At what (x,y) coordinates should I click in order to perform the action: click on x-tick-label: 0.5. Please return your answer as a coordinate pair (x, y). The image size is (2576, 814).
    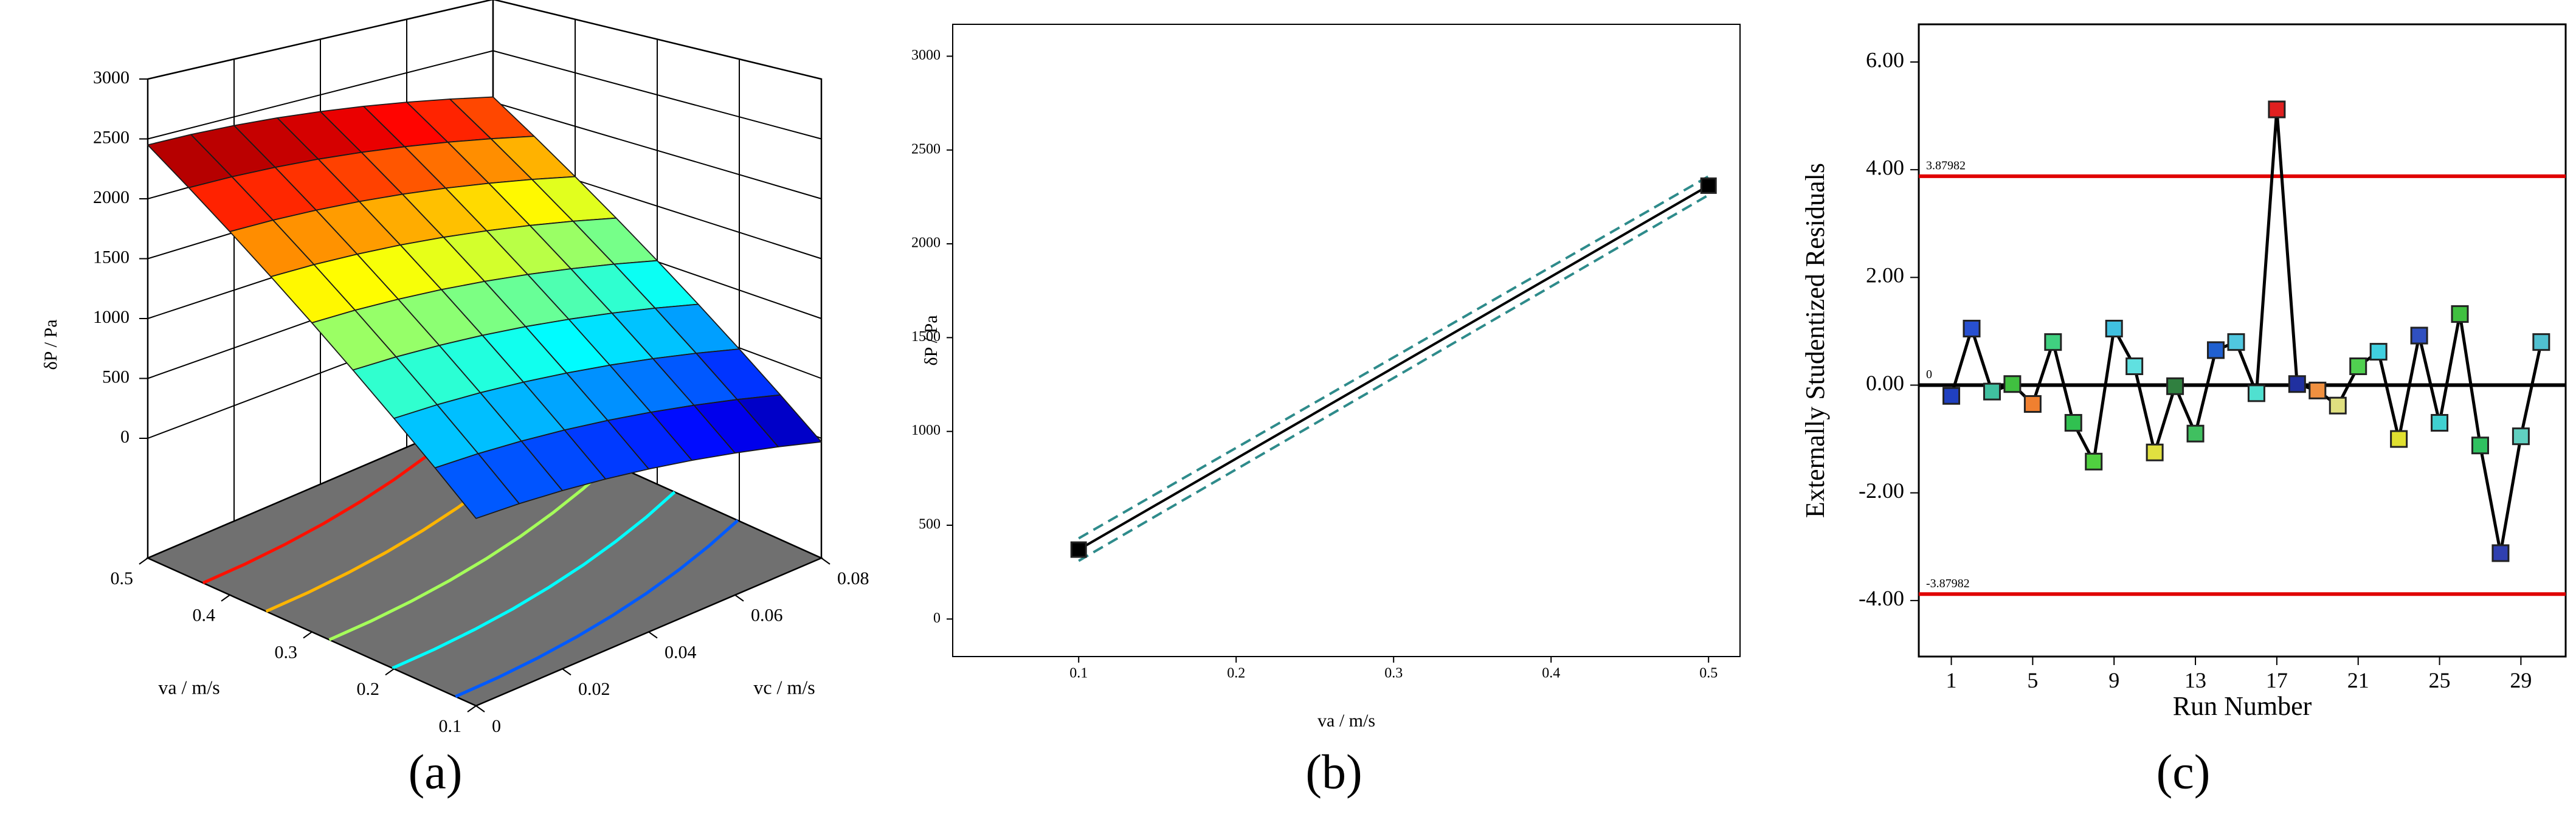
    Looking at the image, I should click on (1708, 673).